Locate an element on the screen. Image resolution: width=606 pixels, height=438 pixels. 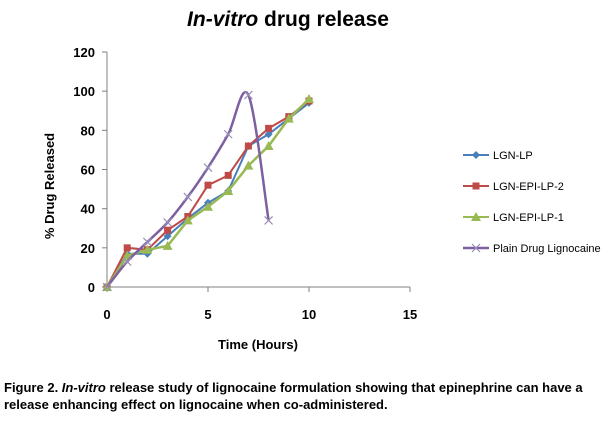
chart-title-rest: drug release is located at coordinates (323, 19).